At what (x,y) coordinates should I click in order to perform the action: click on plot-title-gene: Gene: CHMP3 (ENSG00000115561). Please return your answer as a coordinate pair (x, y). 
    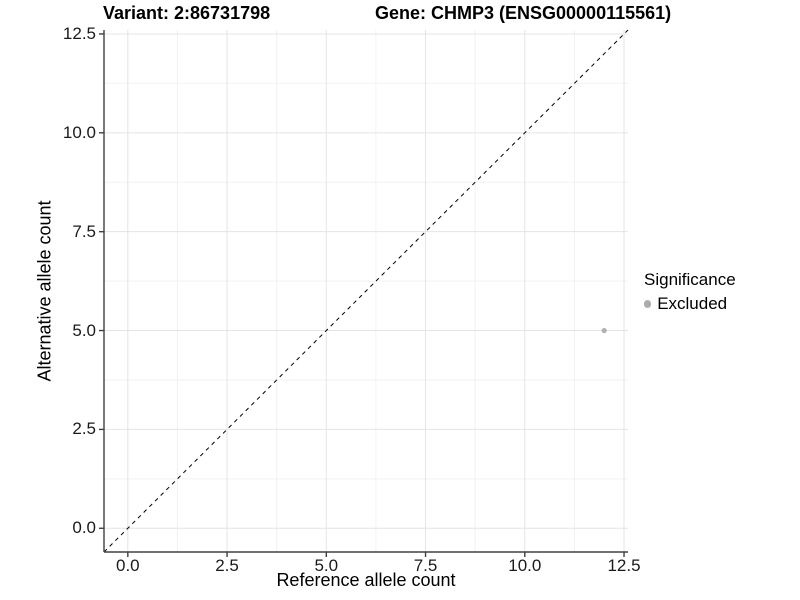
    Looking at the image, I should click on (523, 13).